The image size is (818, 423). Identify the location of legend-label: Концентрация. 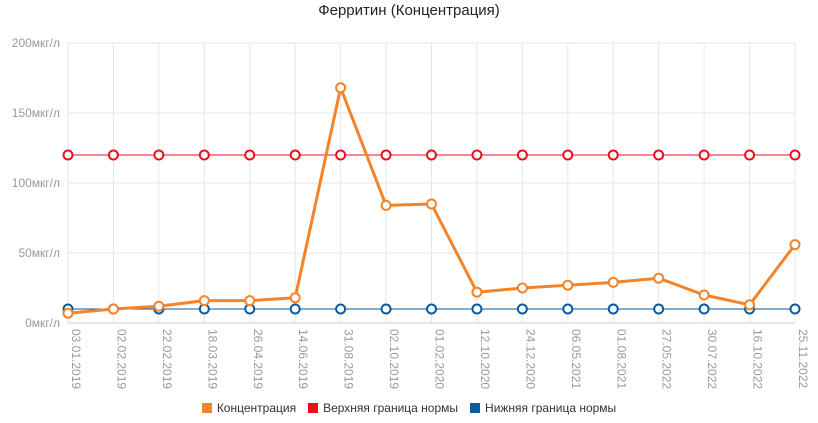
(256, 408).